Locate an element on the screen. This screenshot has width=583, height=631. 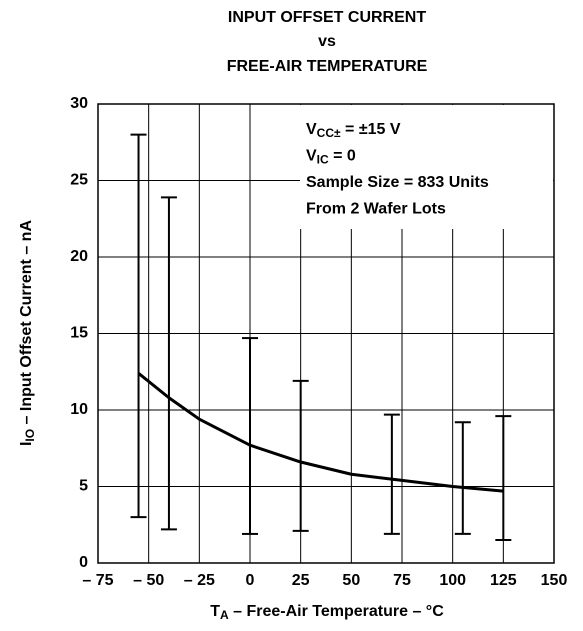
annotation-text: From 2 Wafer Lots is located at coordinates (376, 209).